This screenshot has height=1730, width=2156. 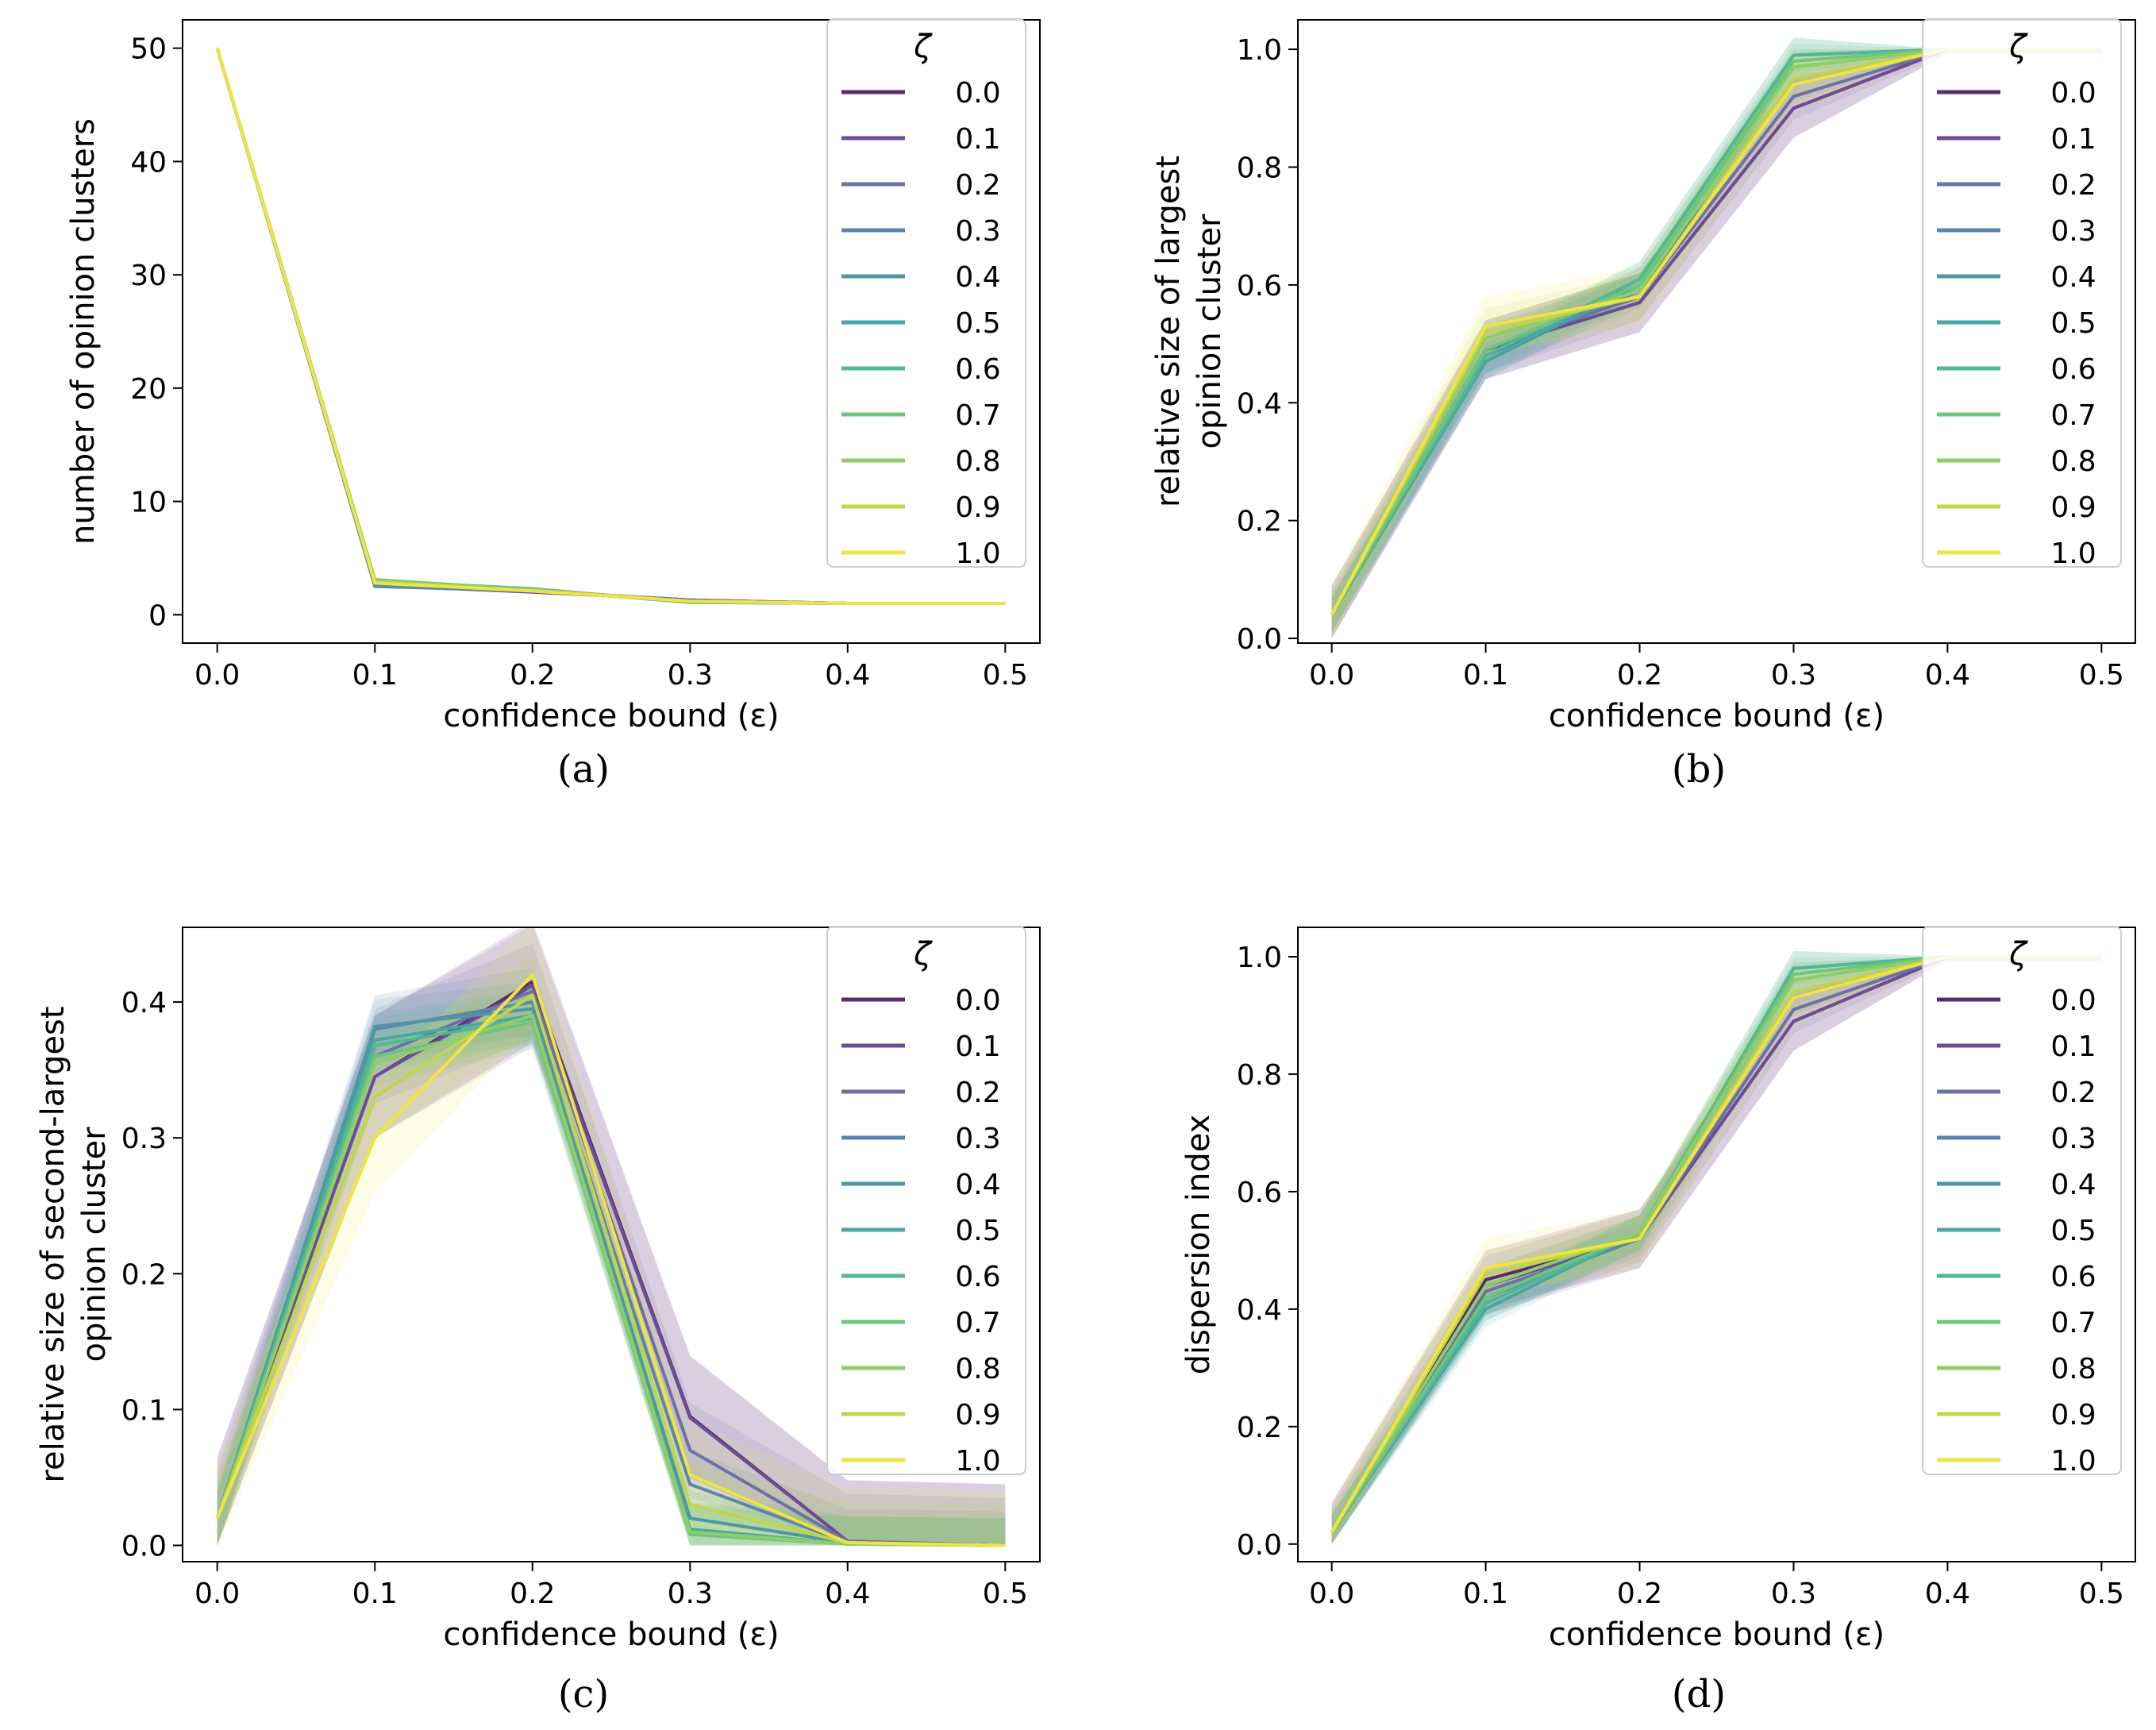 I want to click on series-band-1.0, so click(x=1716, y=1250).